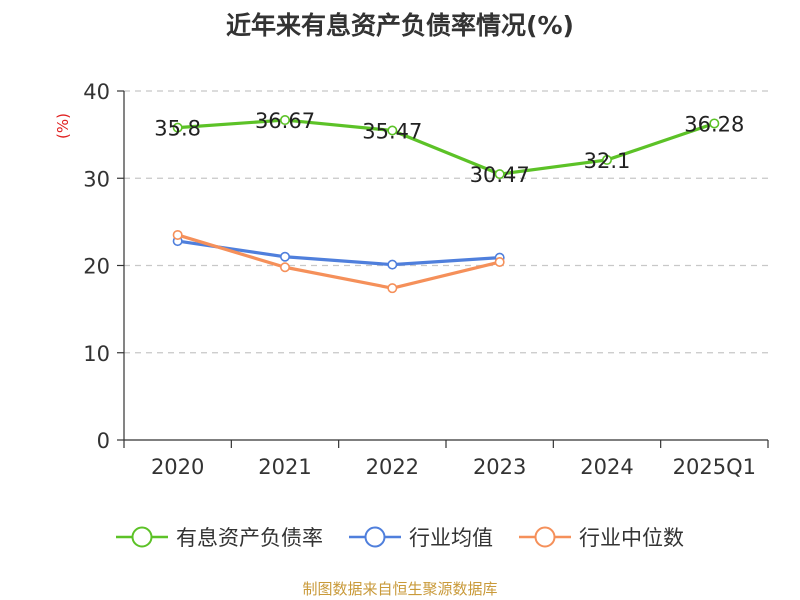 This screenshot has width=800, height=600. Describe the element at coordinates (96, 267) in the screenshot. I see `y-tick-label: 20` at that location.